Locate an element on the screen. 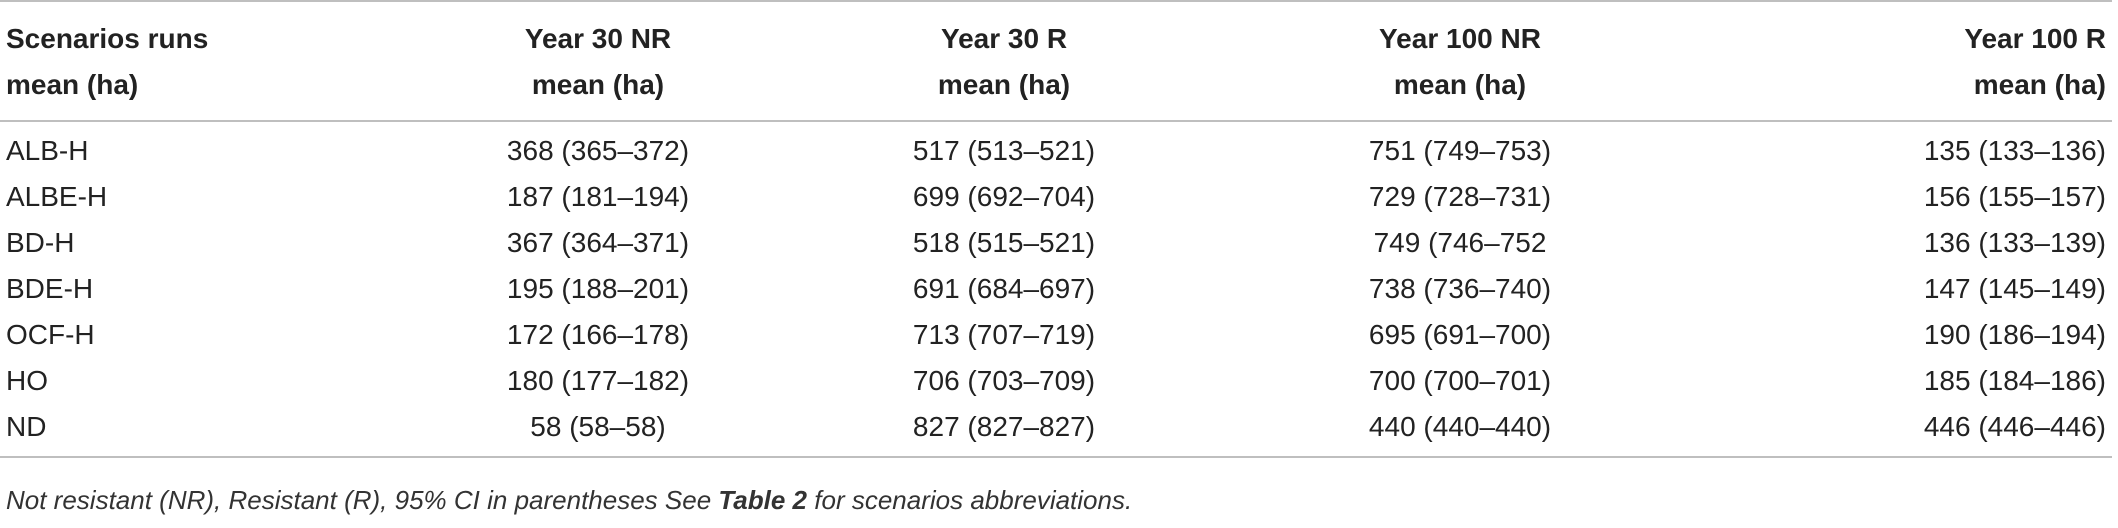 The height and width of the screenshot is (528, 2118). header-year100-nr-line1: Year 100 NR is located at coordinates (1460, 38).